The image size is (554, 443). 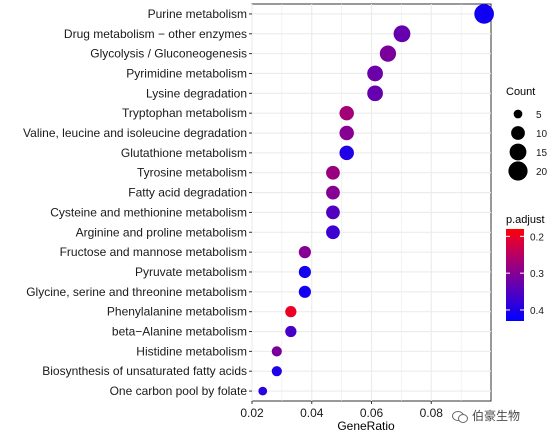 I want to click on padjust-legend-label: 0.4, so click(x=537, y=311).